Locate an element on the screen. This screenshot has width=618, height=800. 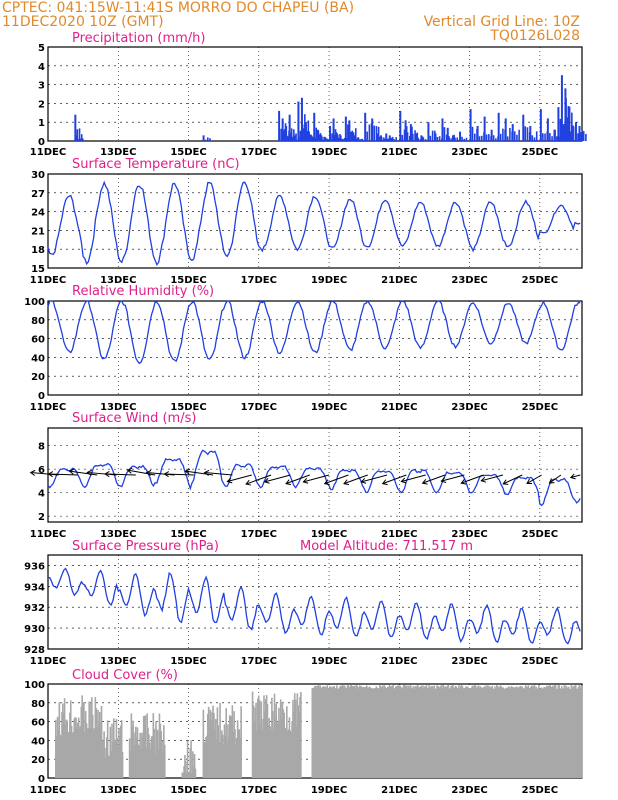
y-tick-label: 4 is located at coordinates (41, 494).